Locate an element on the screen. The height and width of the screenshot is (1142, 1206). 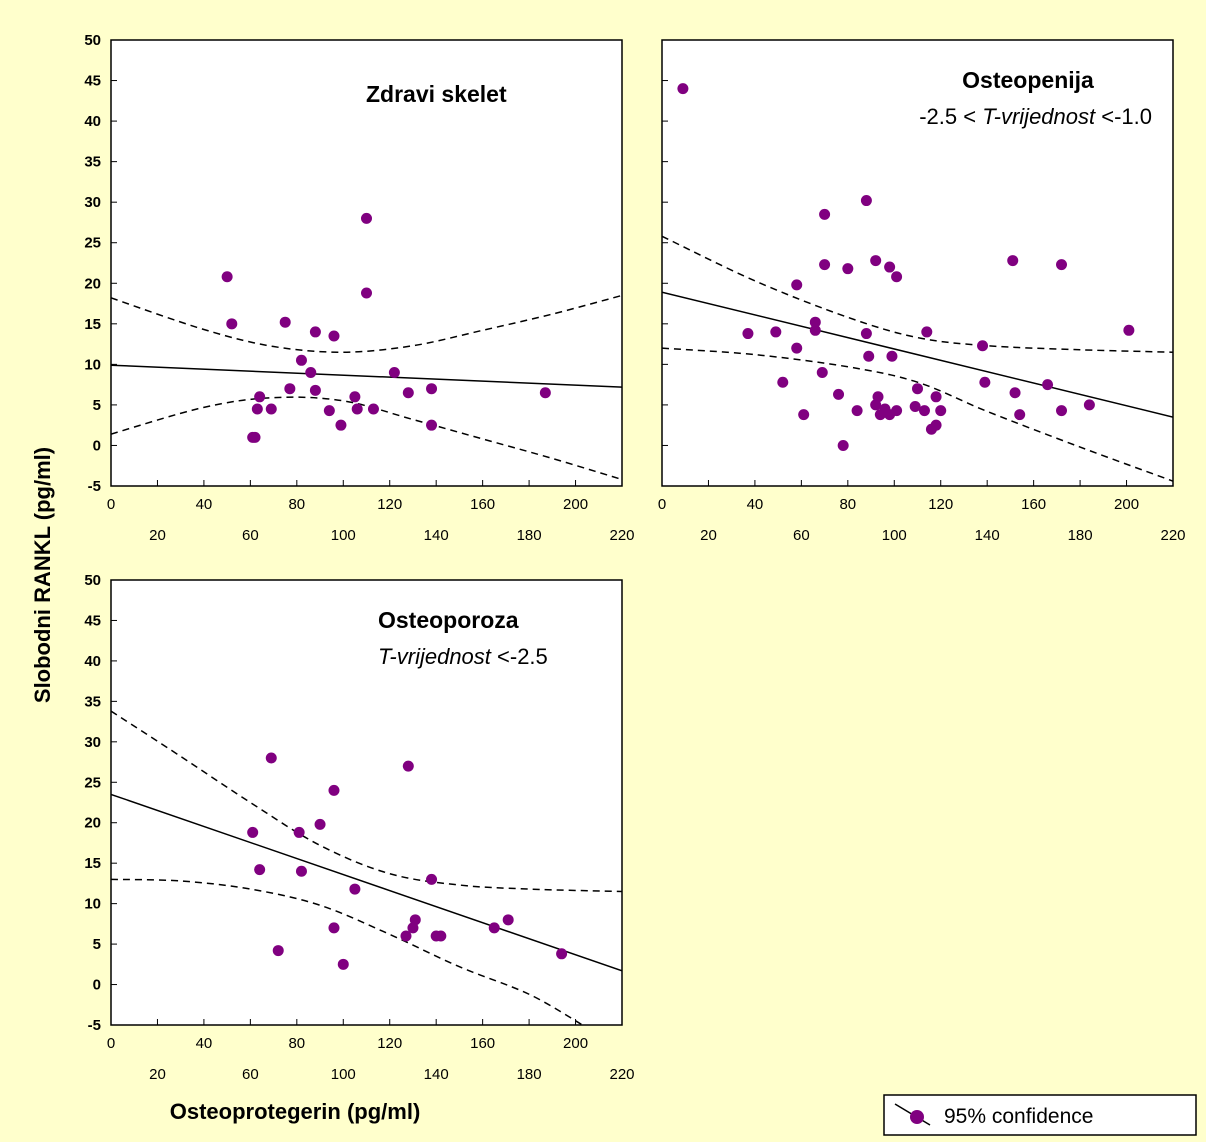
y-tick-label: 30 is located at coordinates (92, 202).